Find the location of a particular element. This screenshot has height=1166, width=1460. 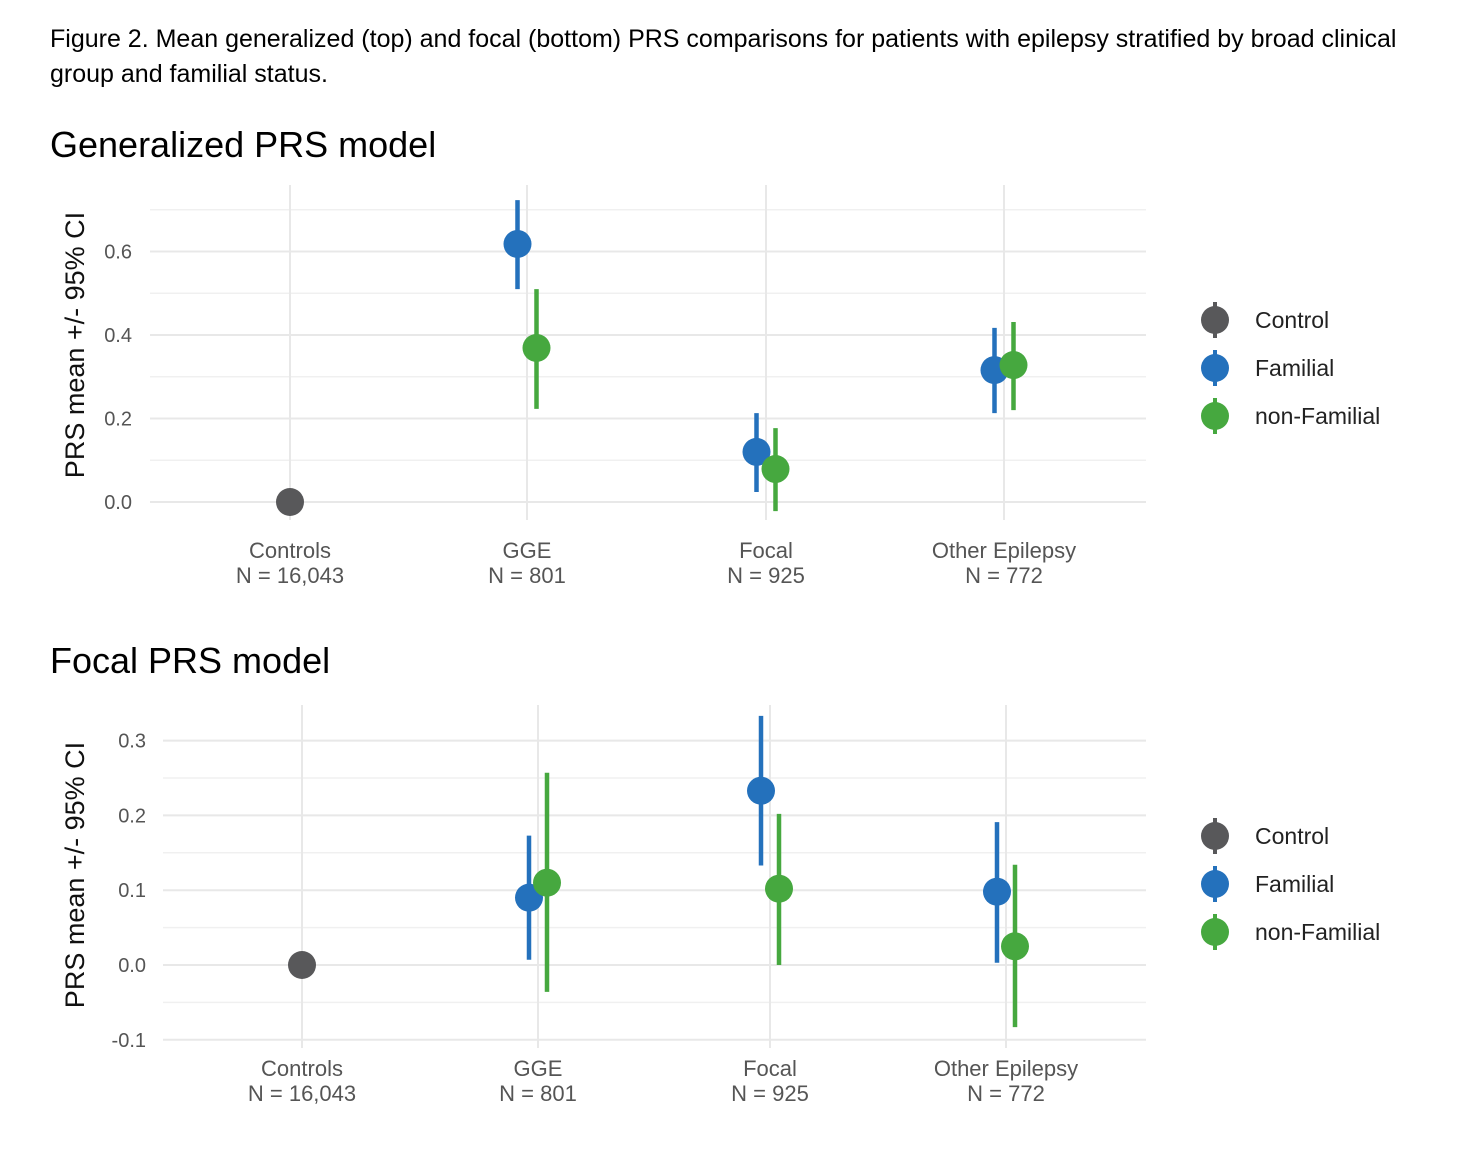

legend-generalized: Control Familial non-Familial is located at coordinates (1287, 368).